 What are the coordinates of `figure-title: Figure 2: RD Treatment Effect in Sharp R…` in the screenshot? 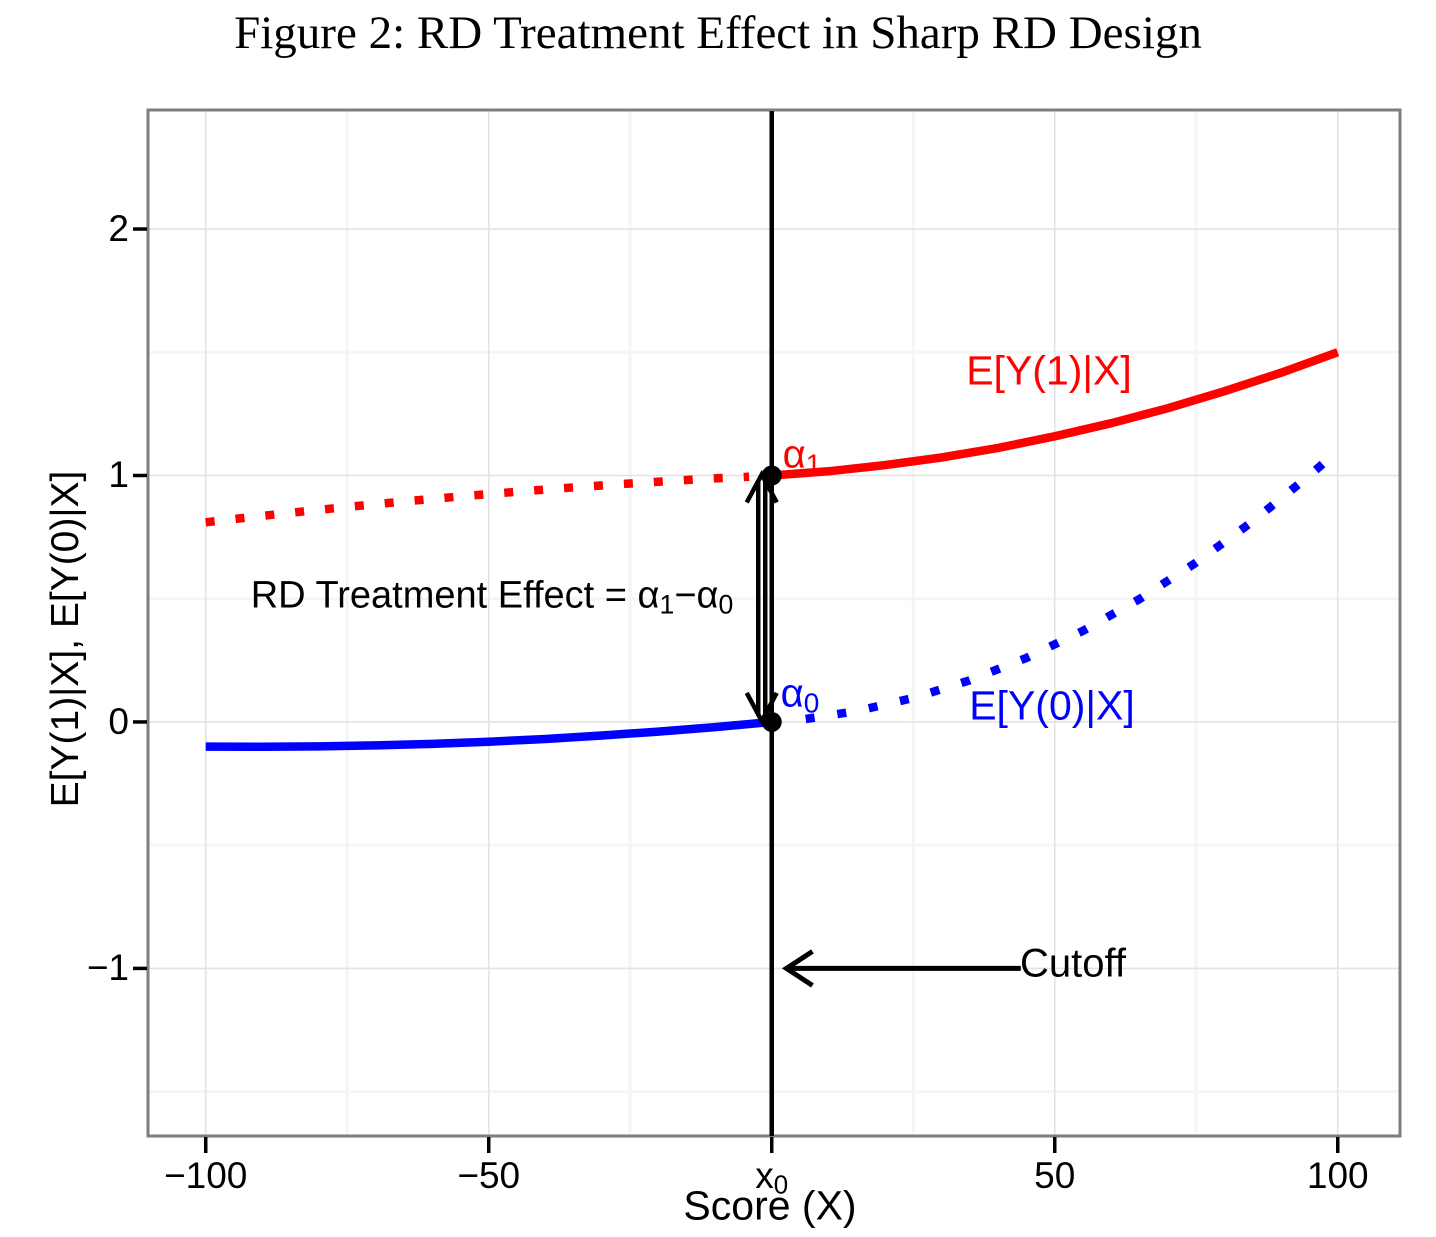 It's located at (718, 33).